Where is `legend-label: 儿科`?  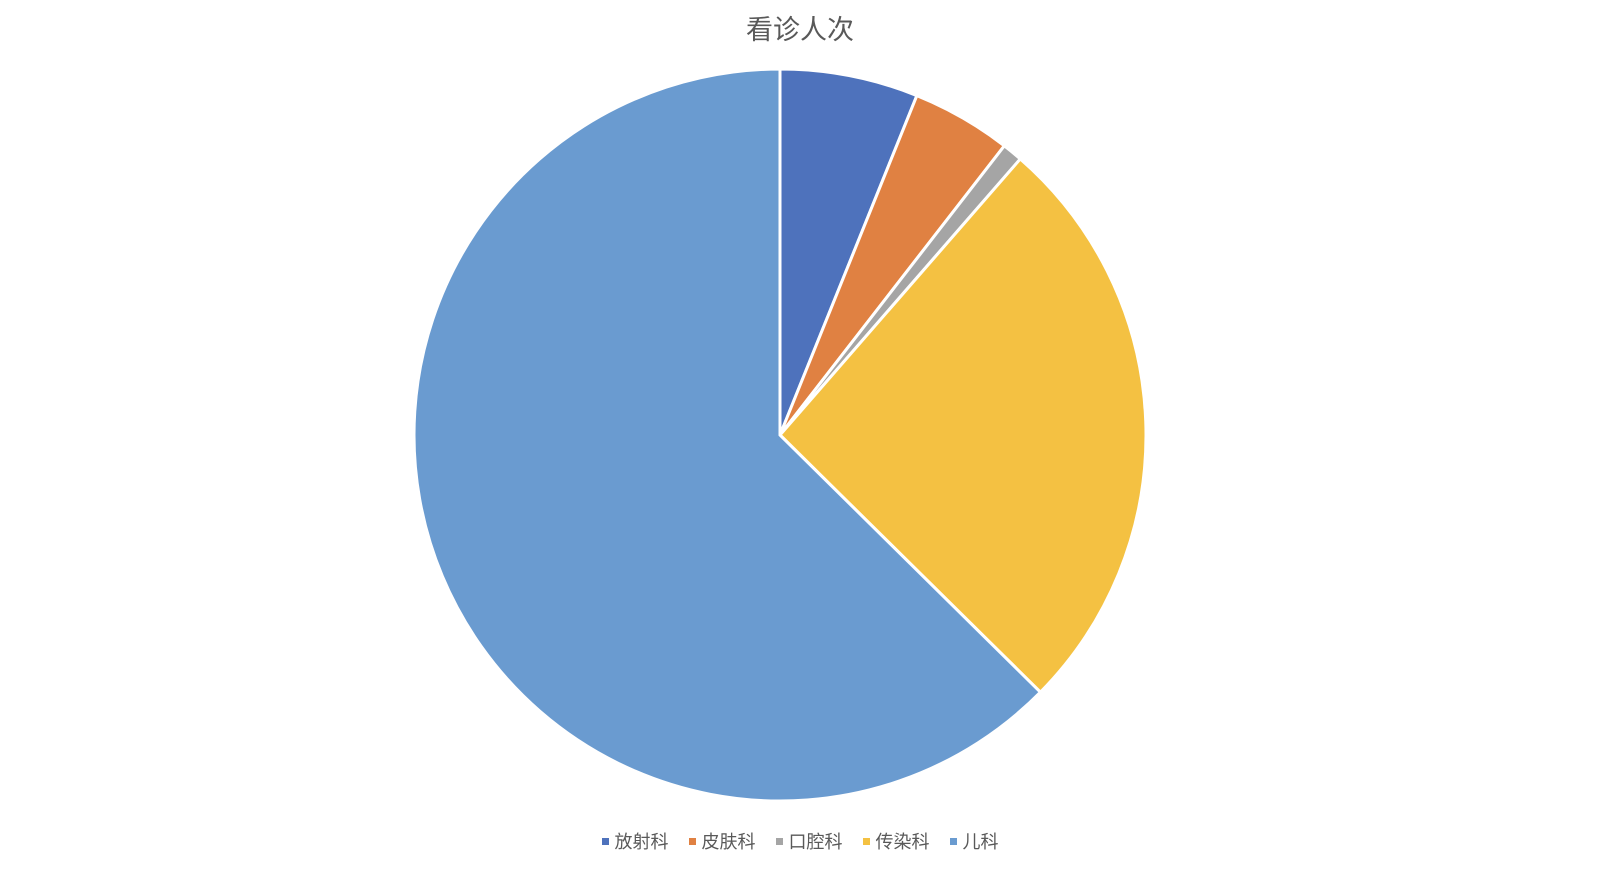
legend-label: 儿科 is located at coordinates (980, 842).